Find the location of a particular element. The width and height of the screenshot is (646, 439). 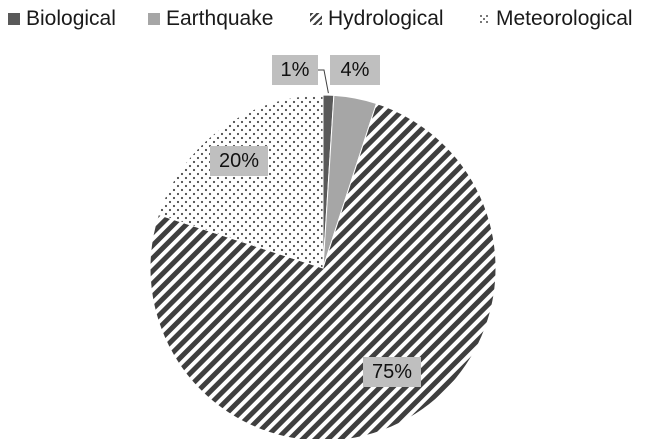

legend-label-hydrological: Hydrological is located at coordinates (386, 18).